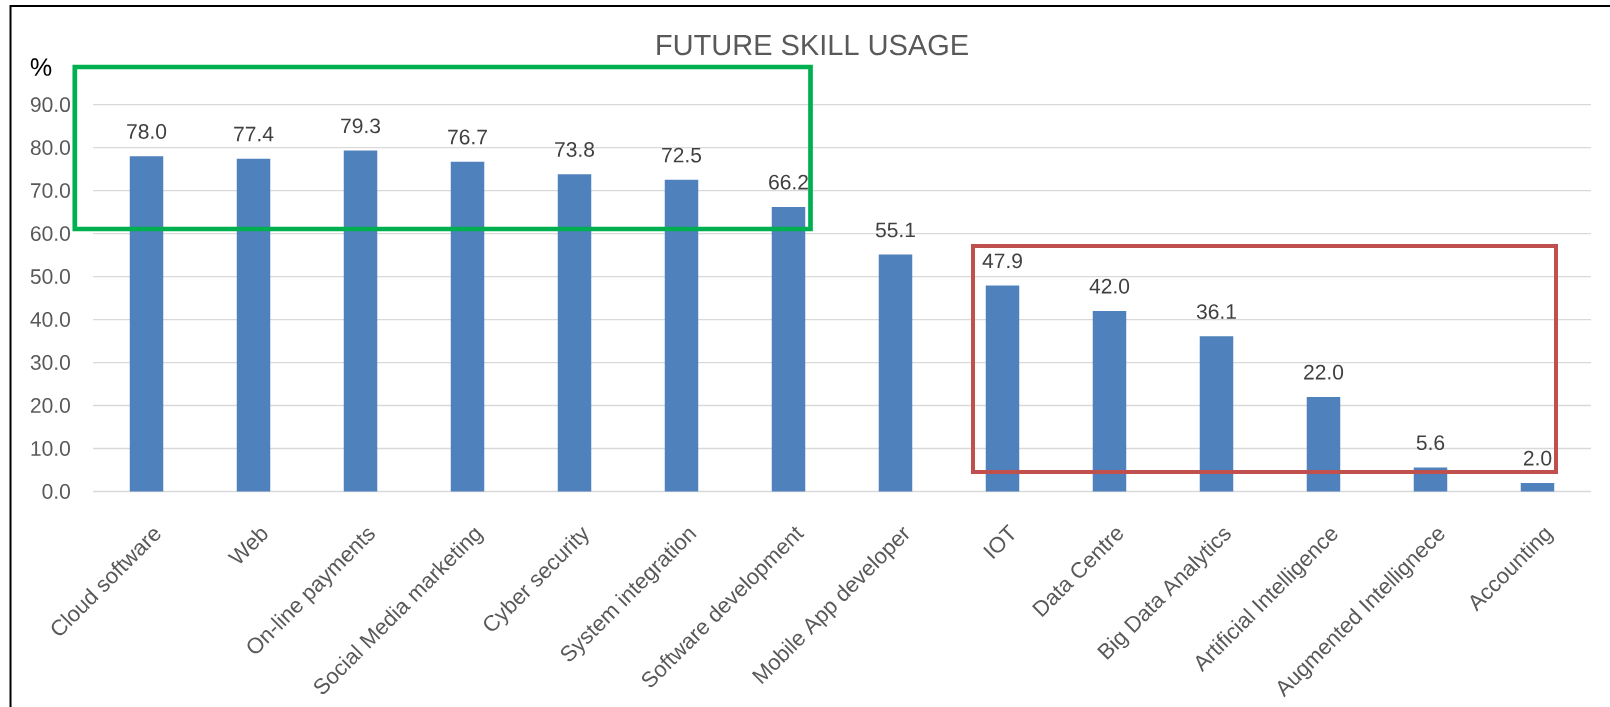 Image resolution: width=1610 pixels, height=707 pixels. Describe the element at coordinates (895, 230) in the screenshot. I see `data-label: 55.1` at that location.